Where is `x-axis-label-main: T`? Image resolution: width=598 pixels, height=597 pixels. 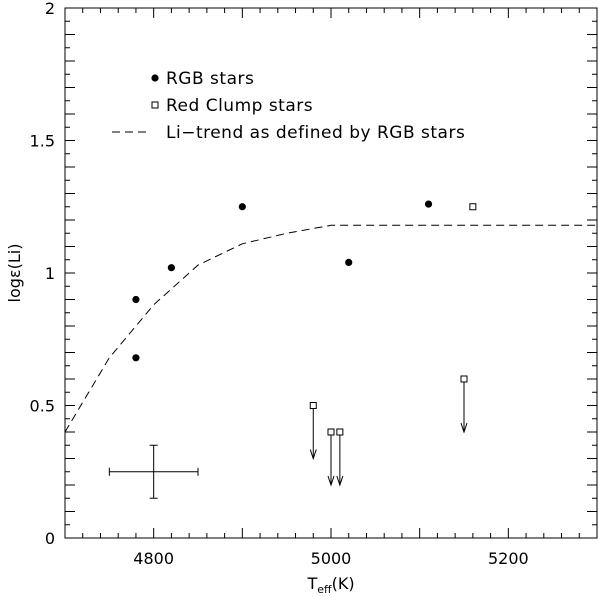
x-axis-label-main: T is located at coordinates (311, 583).